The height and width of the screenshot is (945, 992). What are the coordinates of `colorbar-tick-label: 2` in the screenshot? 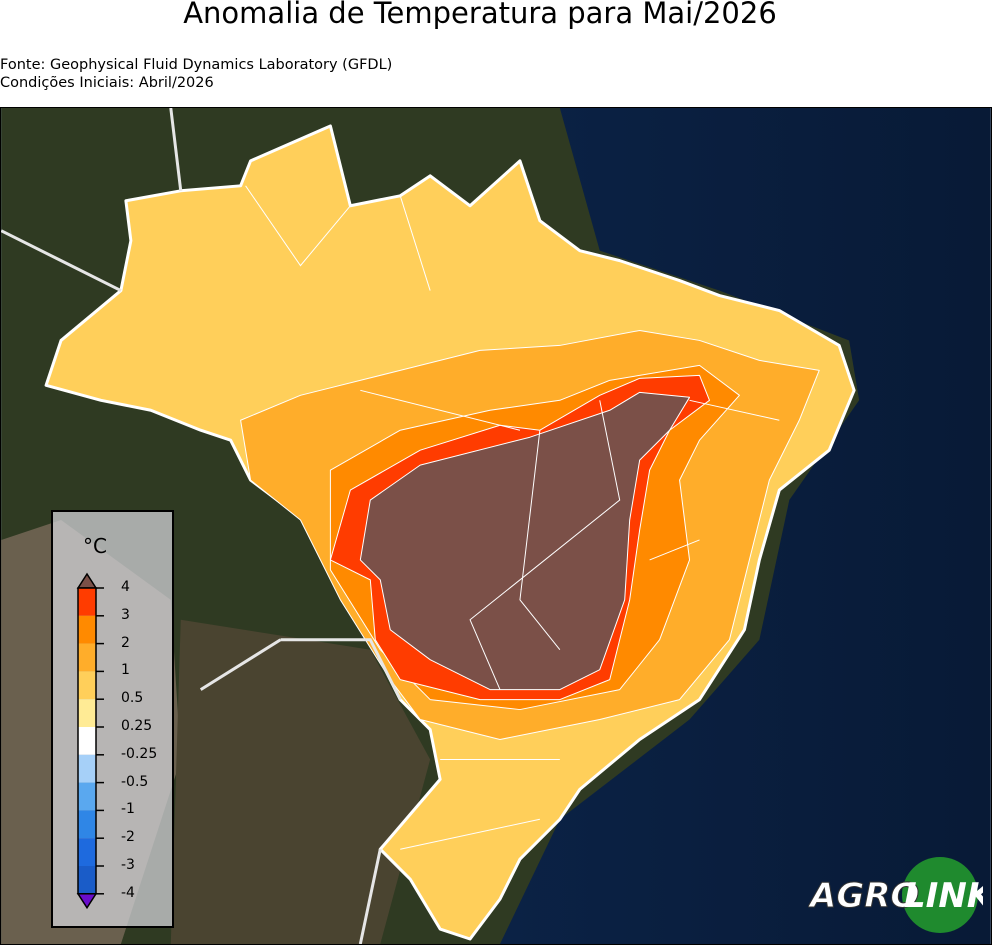 It's located at (125, 642).